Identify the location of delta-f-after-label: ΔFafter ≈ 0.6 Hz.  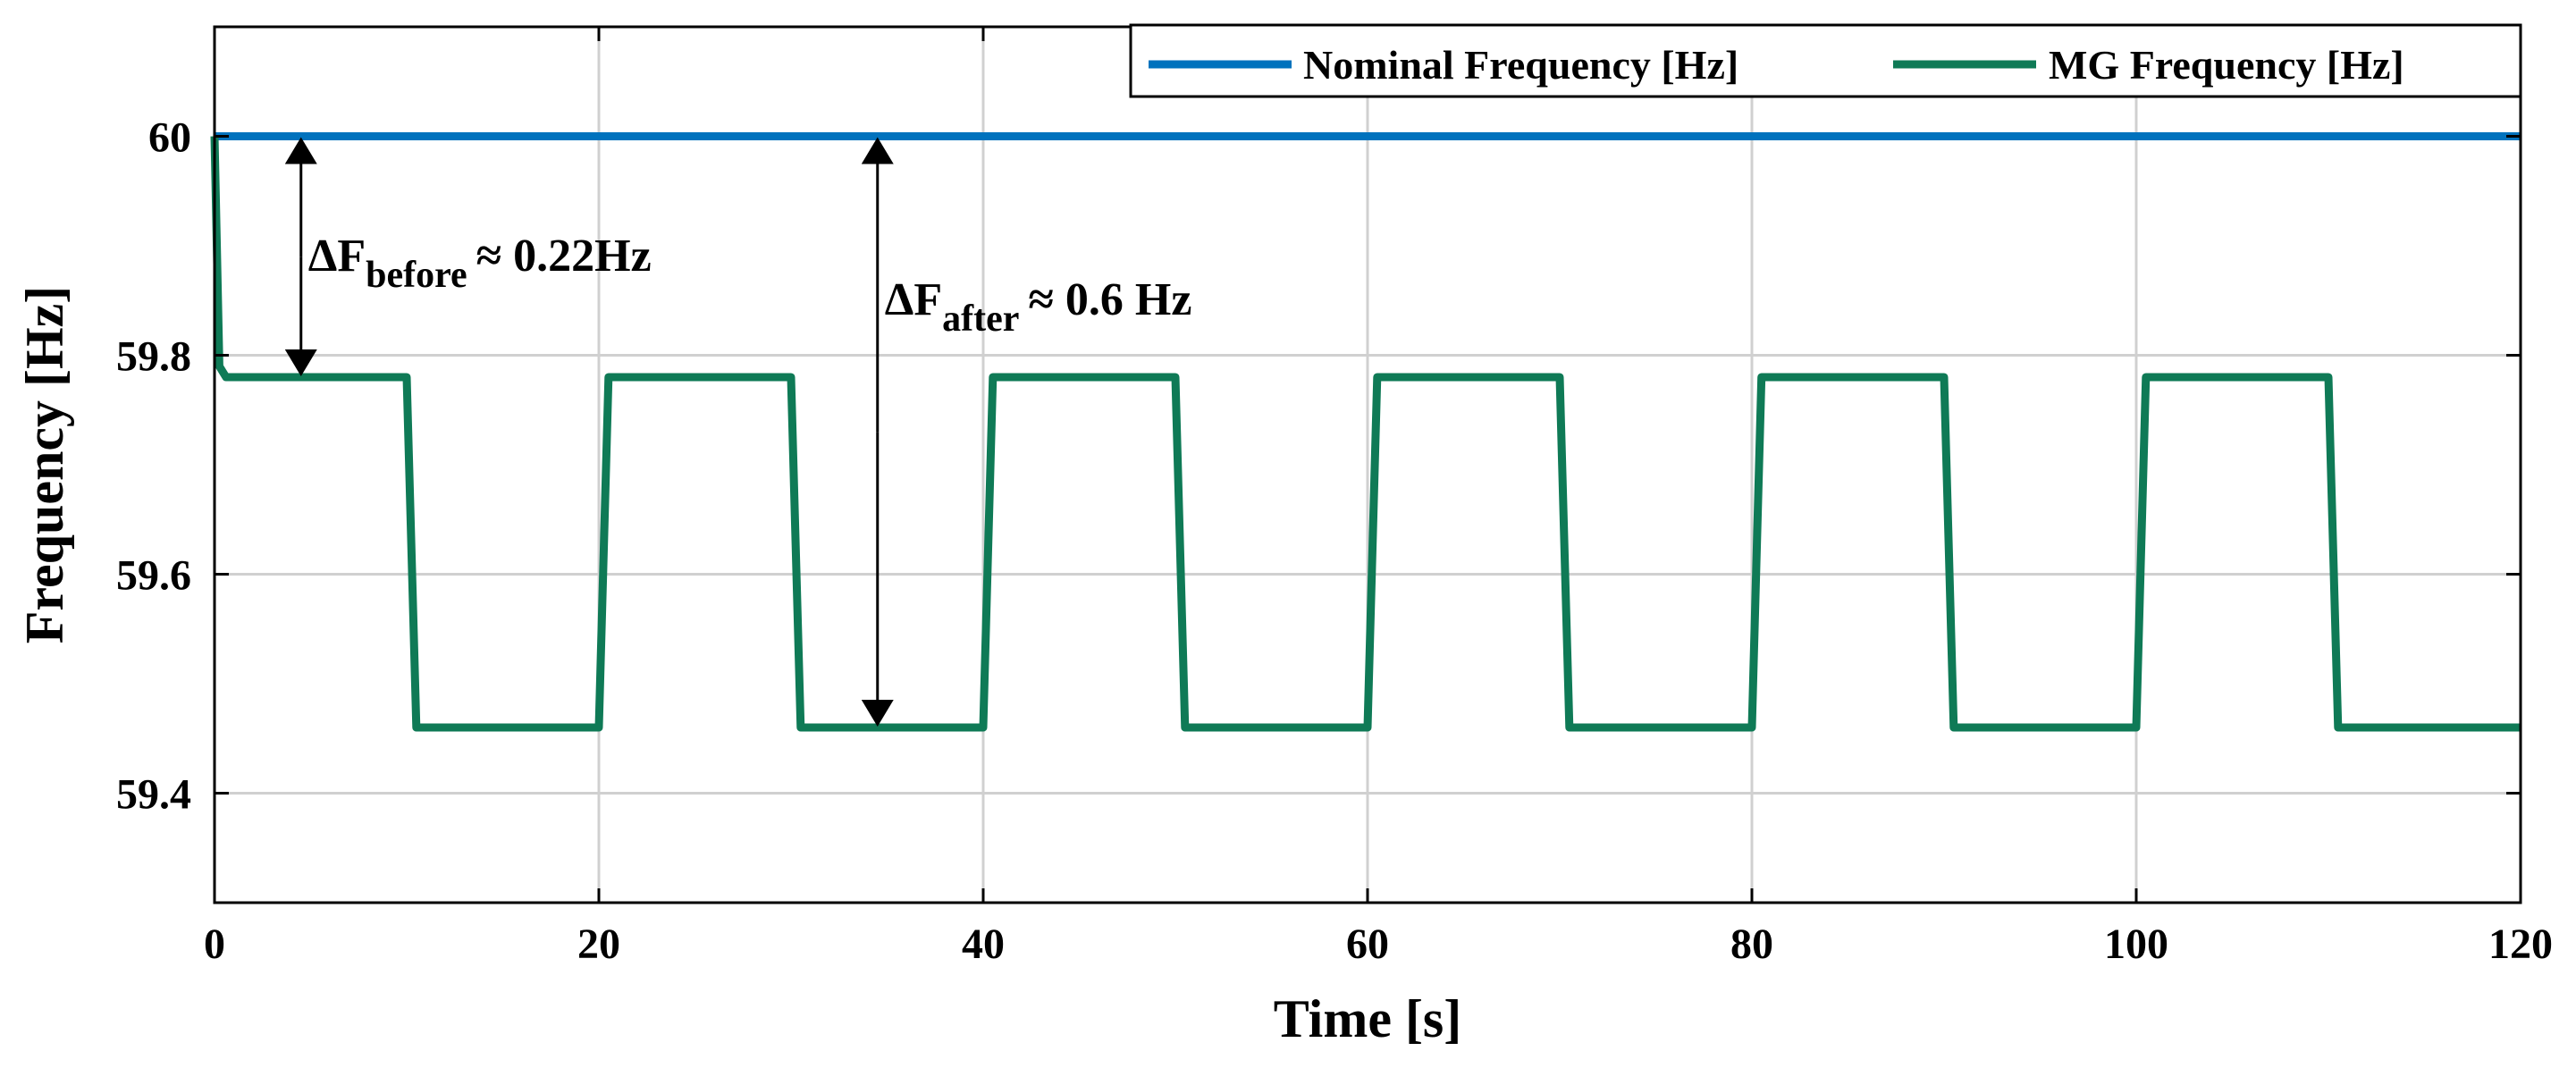
(1039, 307).